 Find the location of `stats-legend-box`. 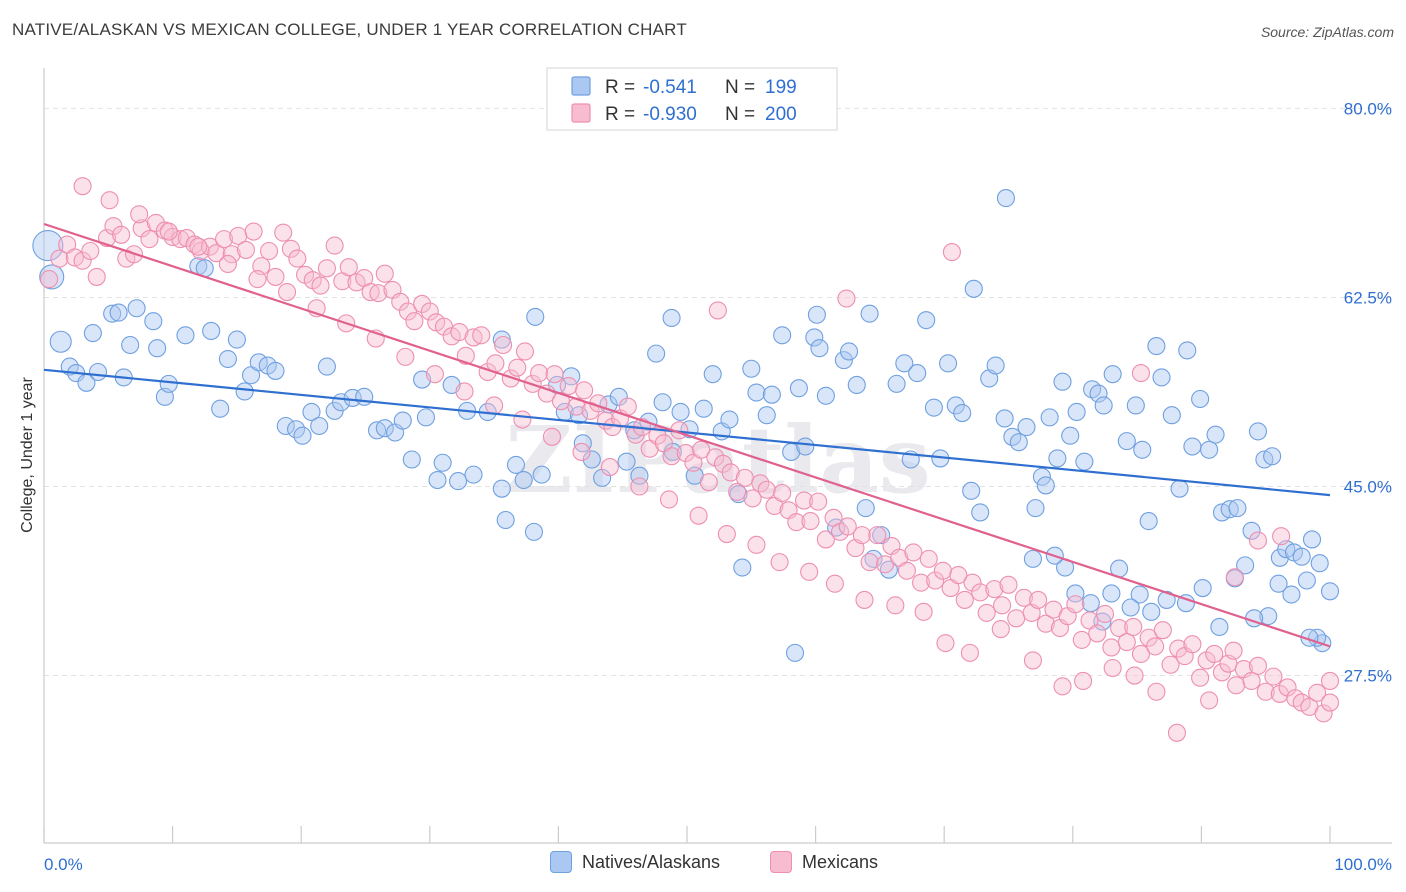

stats-legend-box is located at coordinates (692, 99).